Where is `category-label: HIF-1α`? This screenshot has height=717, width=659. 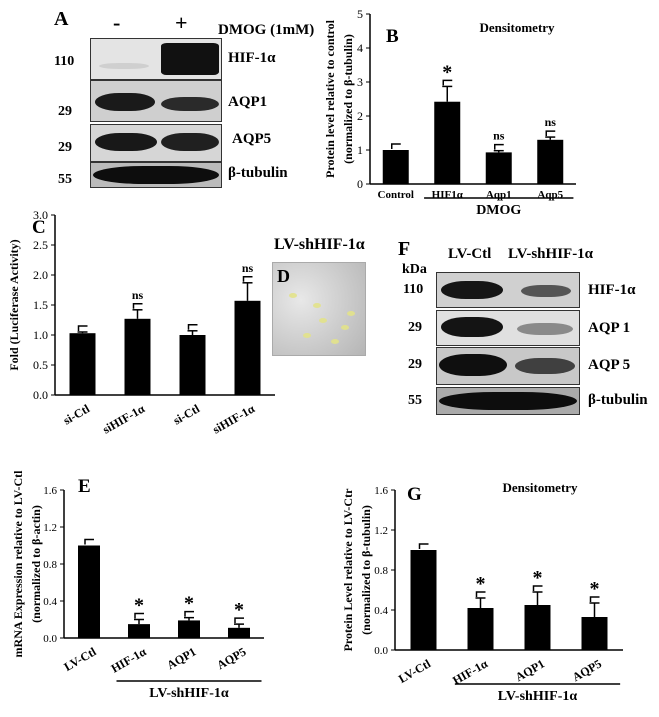 category-label: HIF-1α is located at coordinates (470, 671).